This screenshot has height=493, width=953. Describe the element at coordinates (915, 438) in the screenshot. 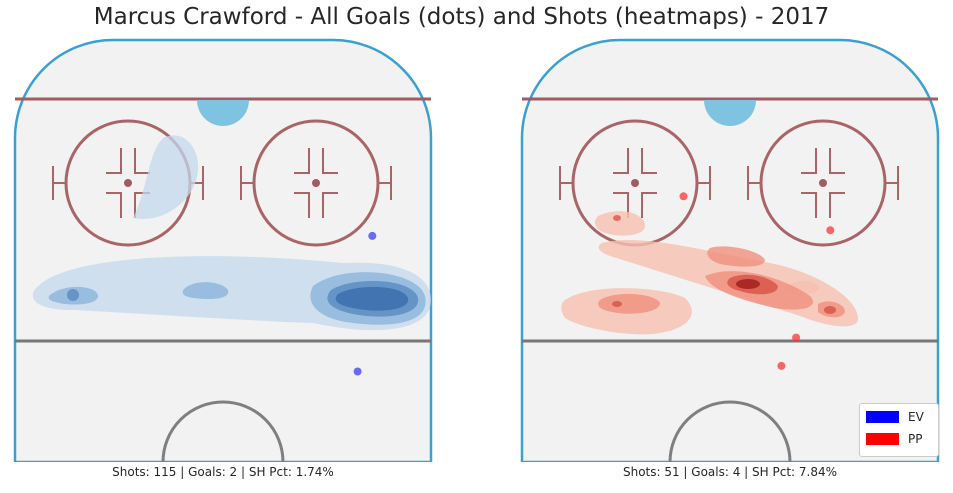

I see `legend-label-pp: PP` at that location.